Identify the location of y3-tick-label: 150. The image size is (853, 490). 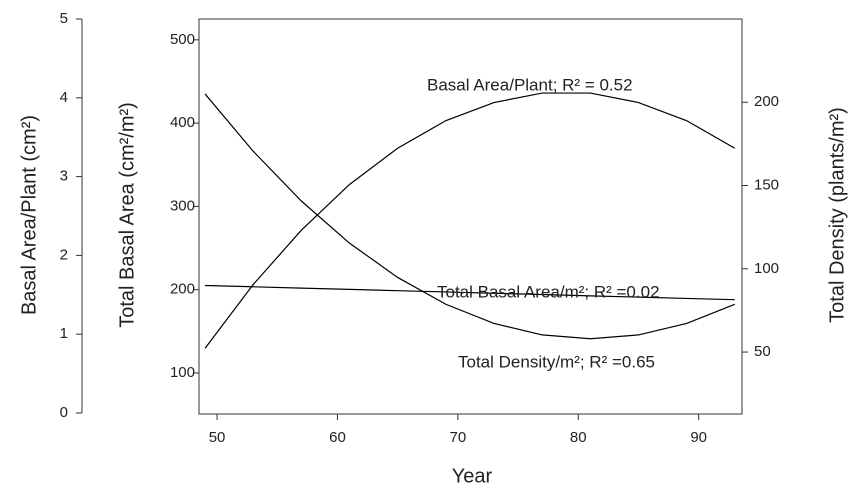
(766, 184).